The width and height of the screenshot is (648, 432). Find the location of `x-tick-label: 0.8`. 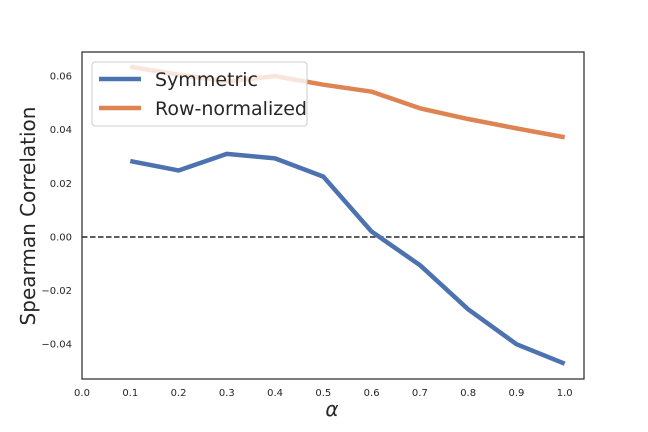

x-tick-label: 0.8 is located at coordinates (468, 393).